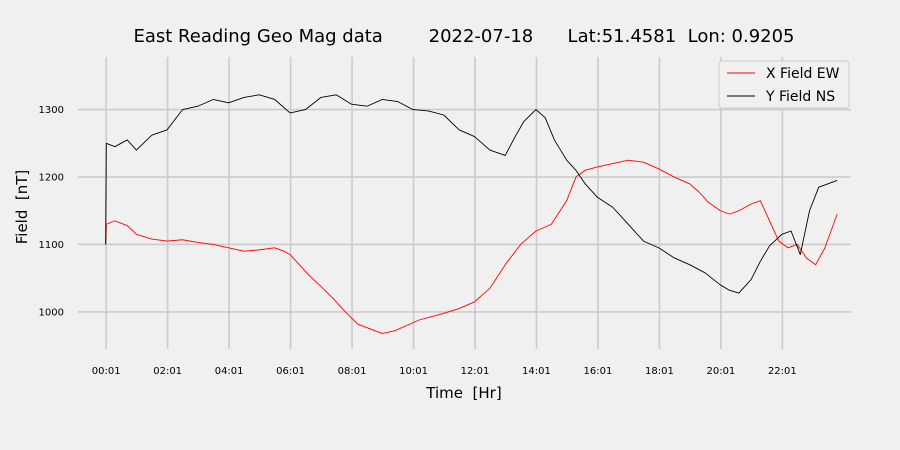 The height and width of the screenshot is (450, 900). What do you see at coordinates (106, 371) in the screenshot?
I see `x-tick-label-0: 00:01` at bounding box center [106, 371].